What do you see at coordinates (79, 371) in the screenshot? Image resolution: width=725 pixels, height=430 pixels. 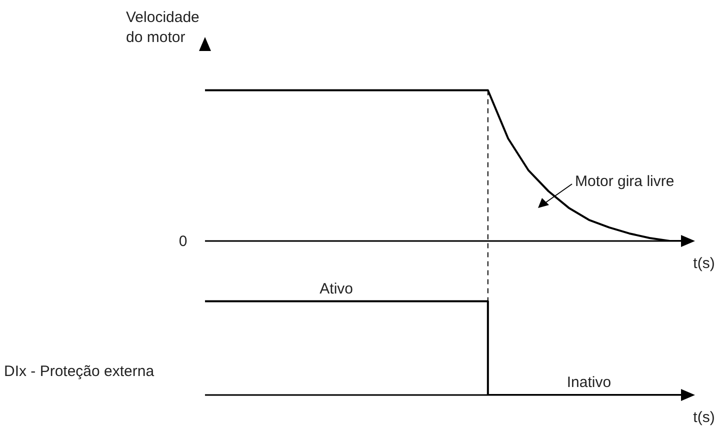 I see `y-axis-title: DIx - Proteção externa` at bounding box center [79, 371].